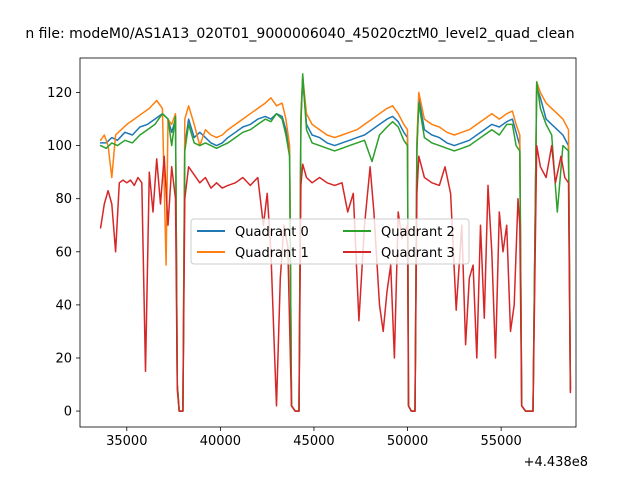  Describe the element at coordinates (556, 462) in the screenshot. I see `x-offset-label: +4.438e8` at that location.